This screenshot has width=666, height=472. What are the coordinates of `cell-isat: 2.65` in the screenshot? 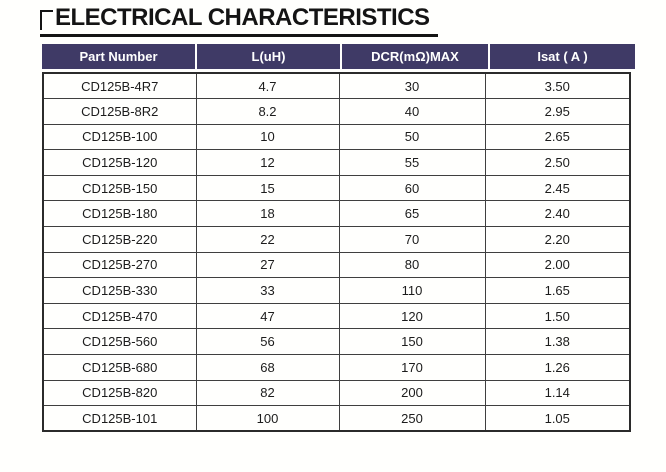 It's located at (557, 137).